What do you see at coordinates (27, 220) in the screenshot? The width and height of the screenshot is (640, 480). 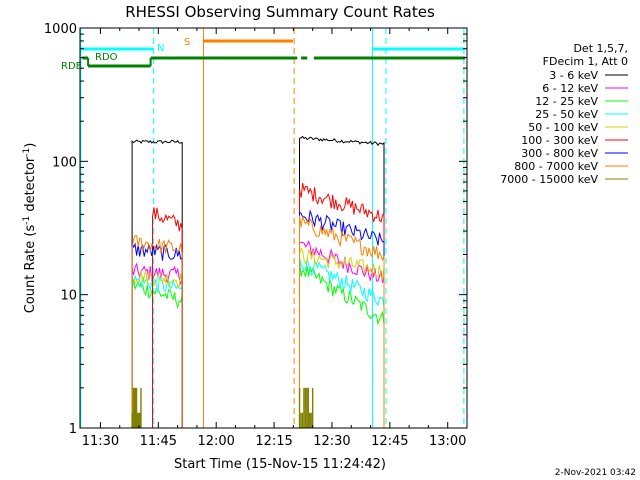 I see `y-axis-label-sup1: -1` at bounding box center [27, 220].